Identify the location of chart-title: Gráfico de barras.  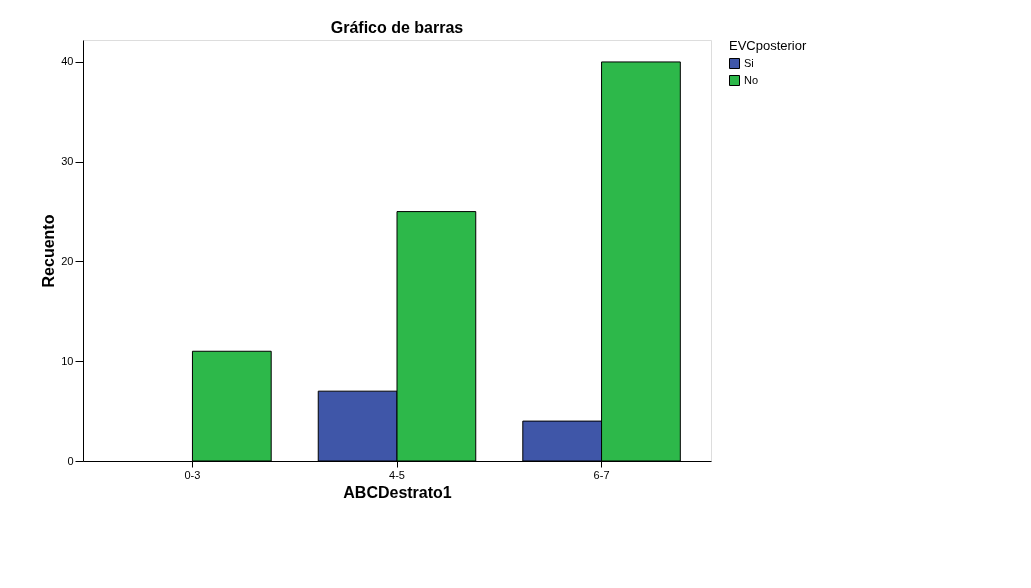
(397, 27).